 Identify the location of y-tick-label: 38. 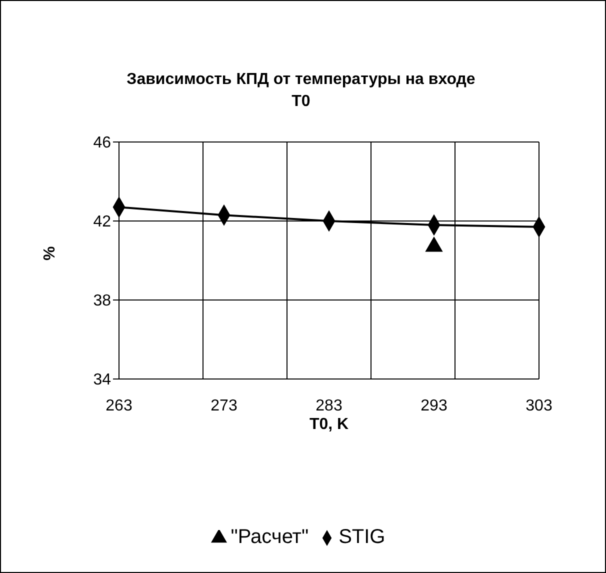
(102, 301).